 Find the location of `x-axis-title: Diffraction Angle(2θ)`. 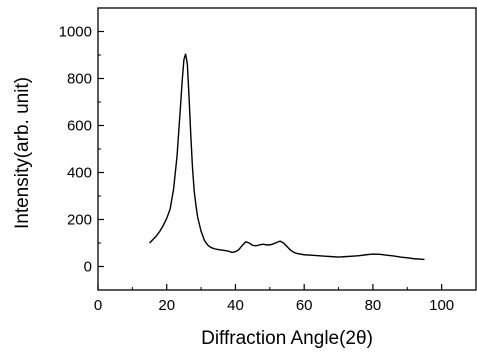

x-axis-title: Diffraction Angle(2θ) is located at coordinates (287, 338).